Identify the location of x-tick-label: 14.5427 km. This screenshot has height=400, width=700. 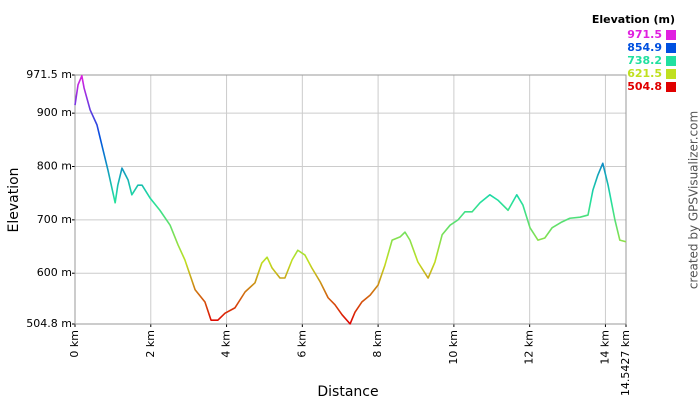
(625, 363).